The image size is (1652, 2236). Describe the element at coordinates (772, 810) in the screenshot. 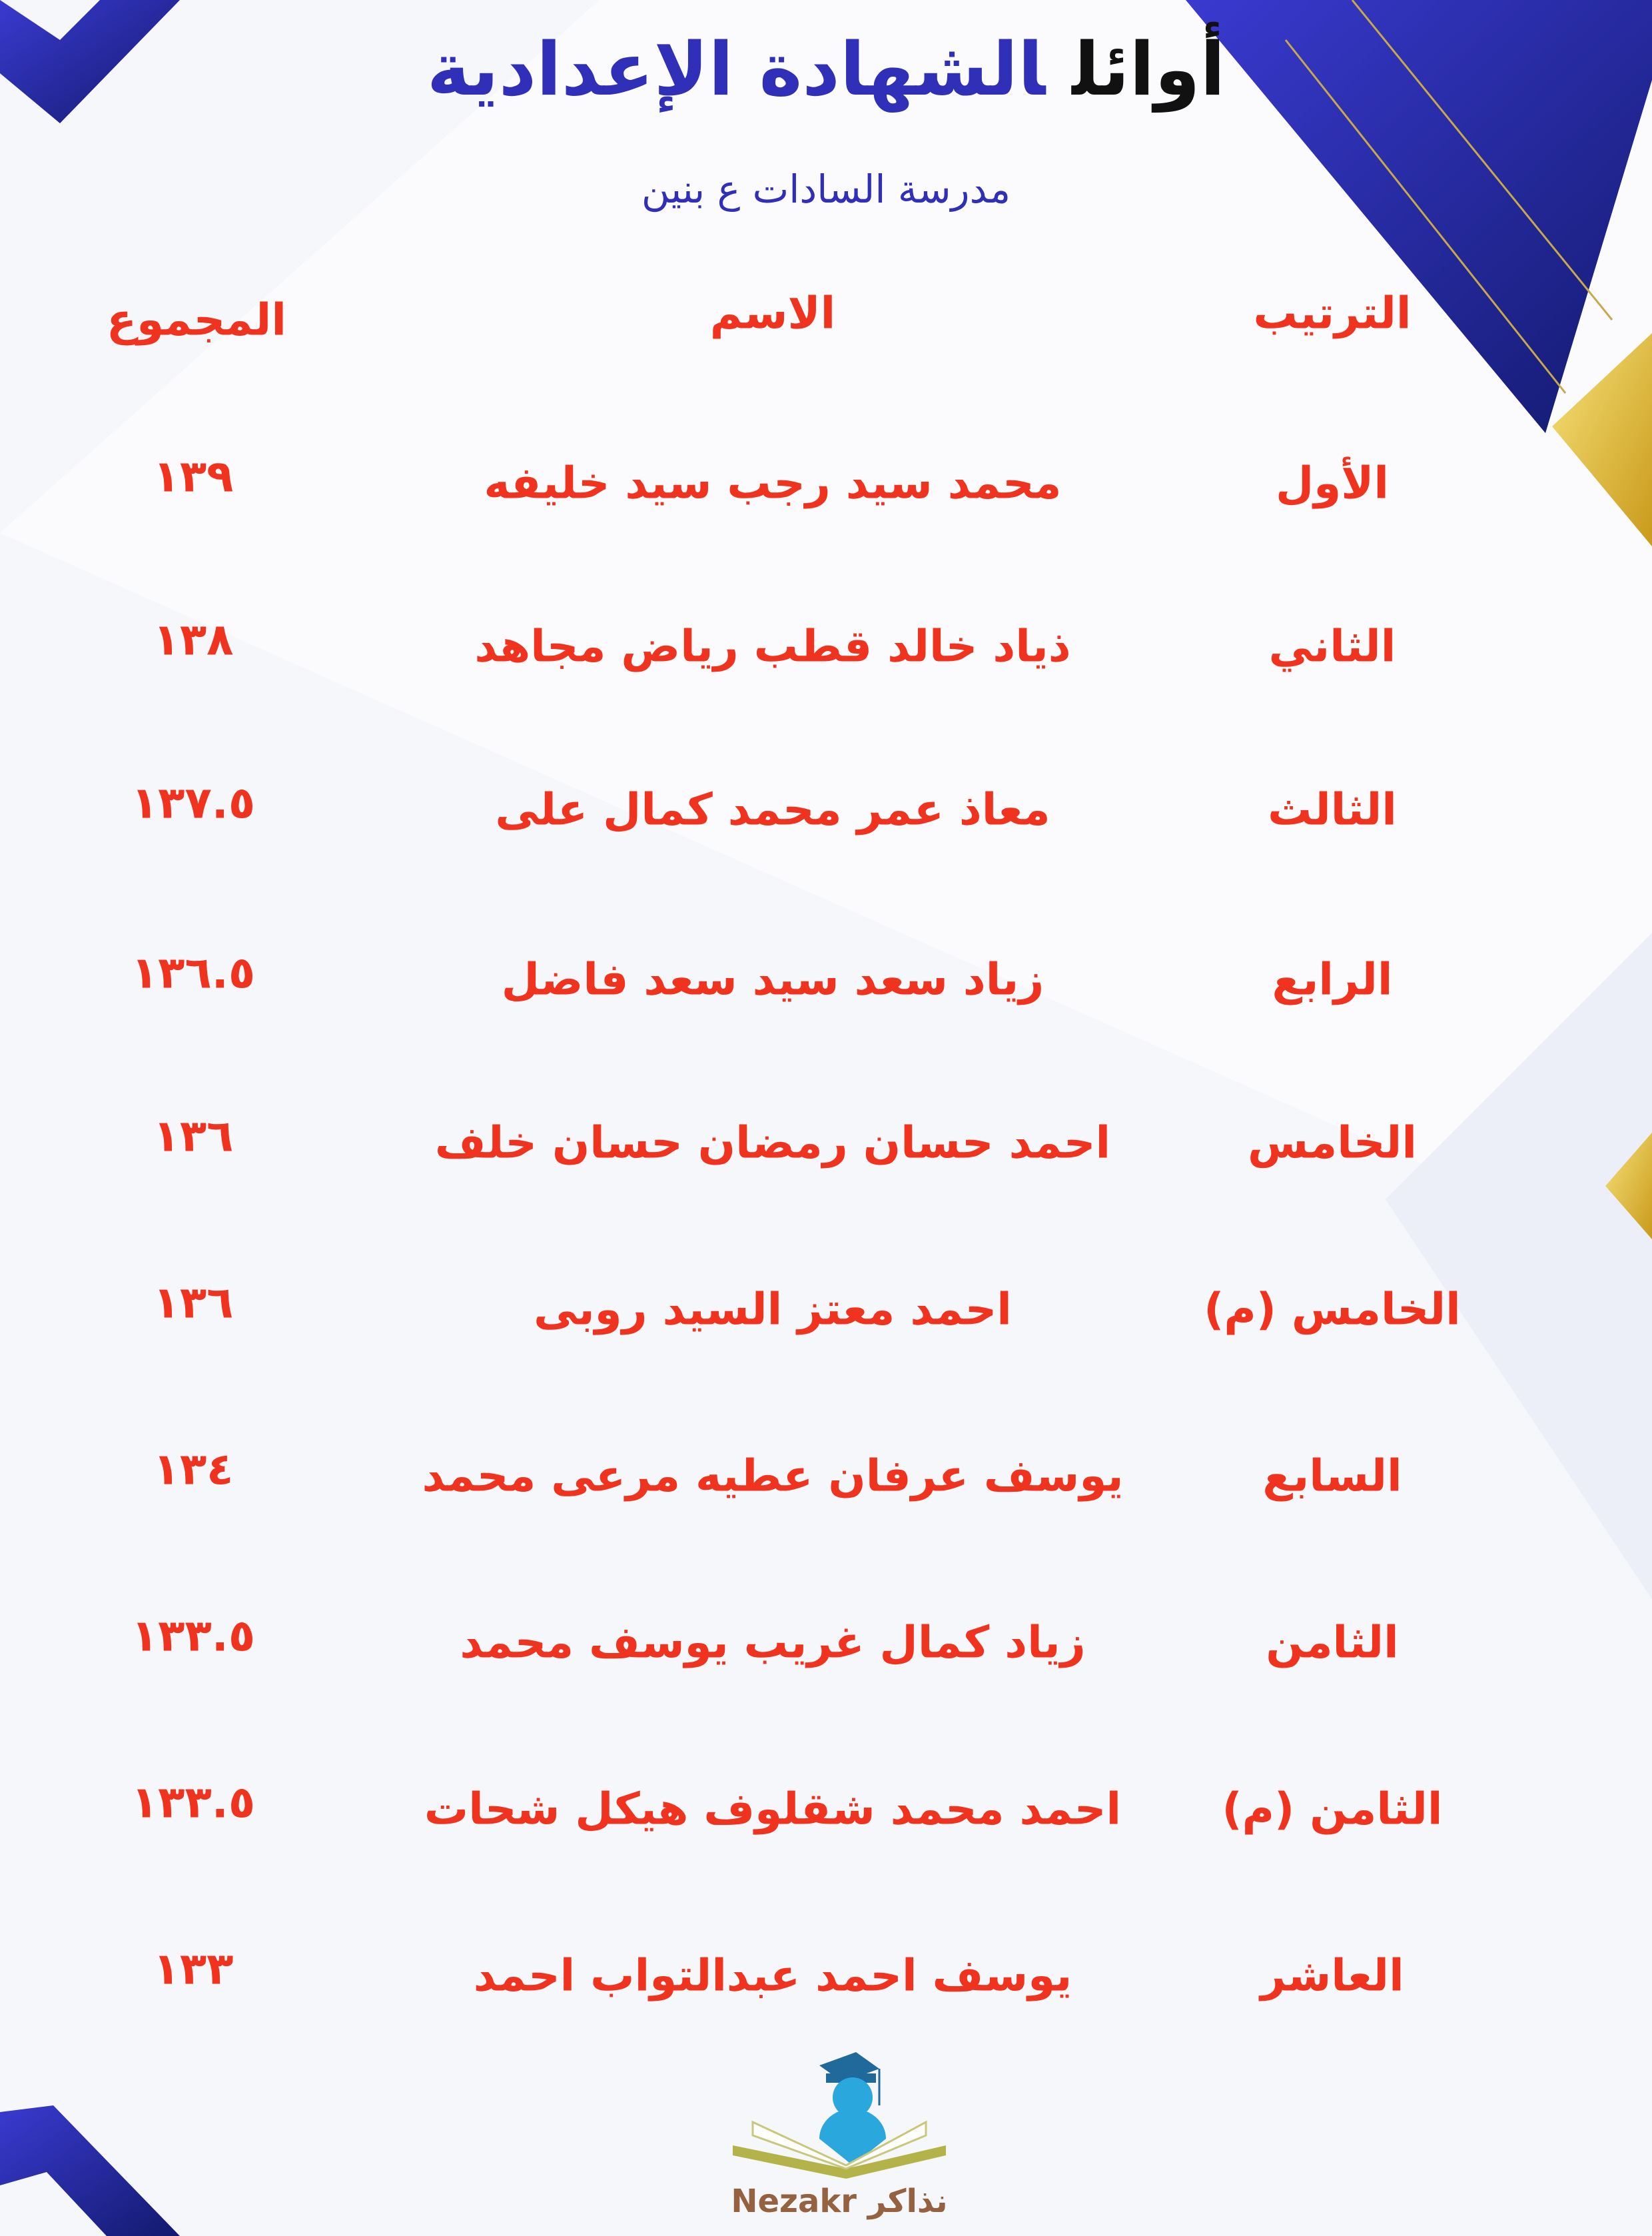

I see `name-cell: معاذ عمر محمد كمال على` at that location.